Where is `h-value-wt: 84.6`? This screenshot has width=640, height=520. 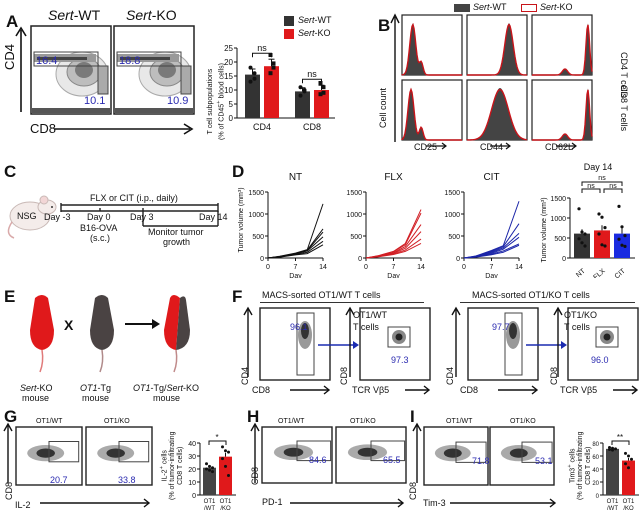
h-value-wt: 84.6 is located at coordinates (318, 460).